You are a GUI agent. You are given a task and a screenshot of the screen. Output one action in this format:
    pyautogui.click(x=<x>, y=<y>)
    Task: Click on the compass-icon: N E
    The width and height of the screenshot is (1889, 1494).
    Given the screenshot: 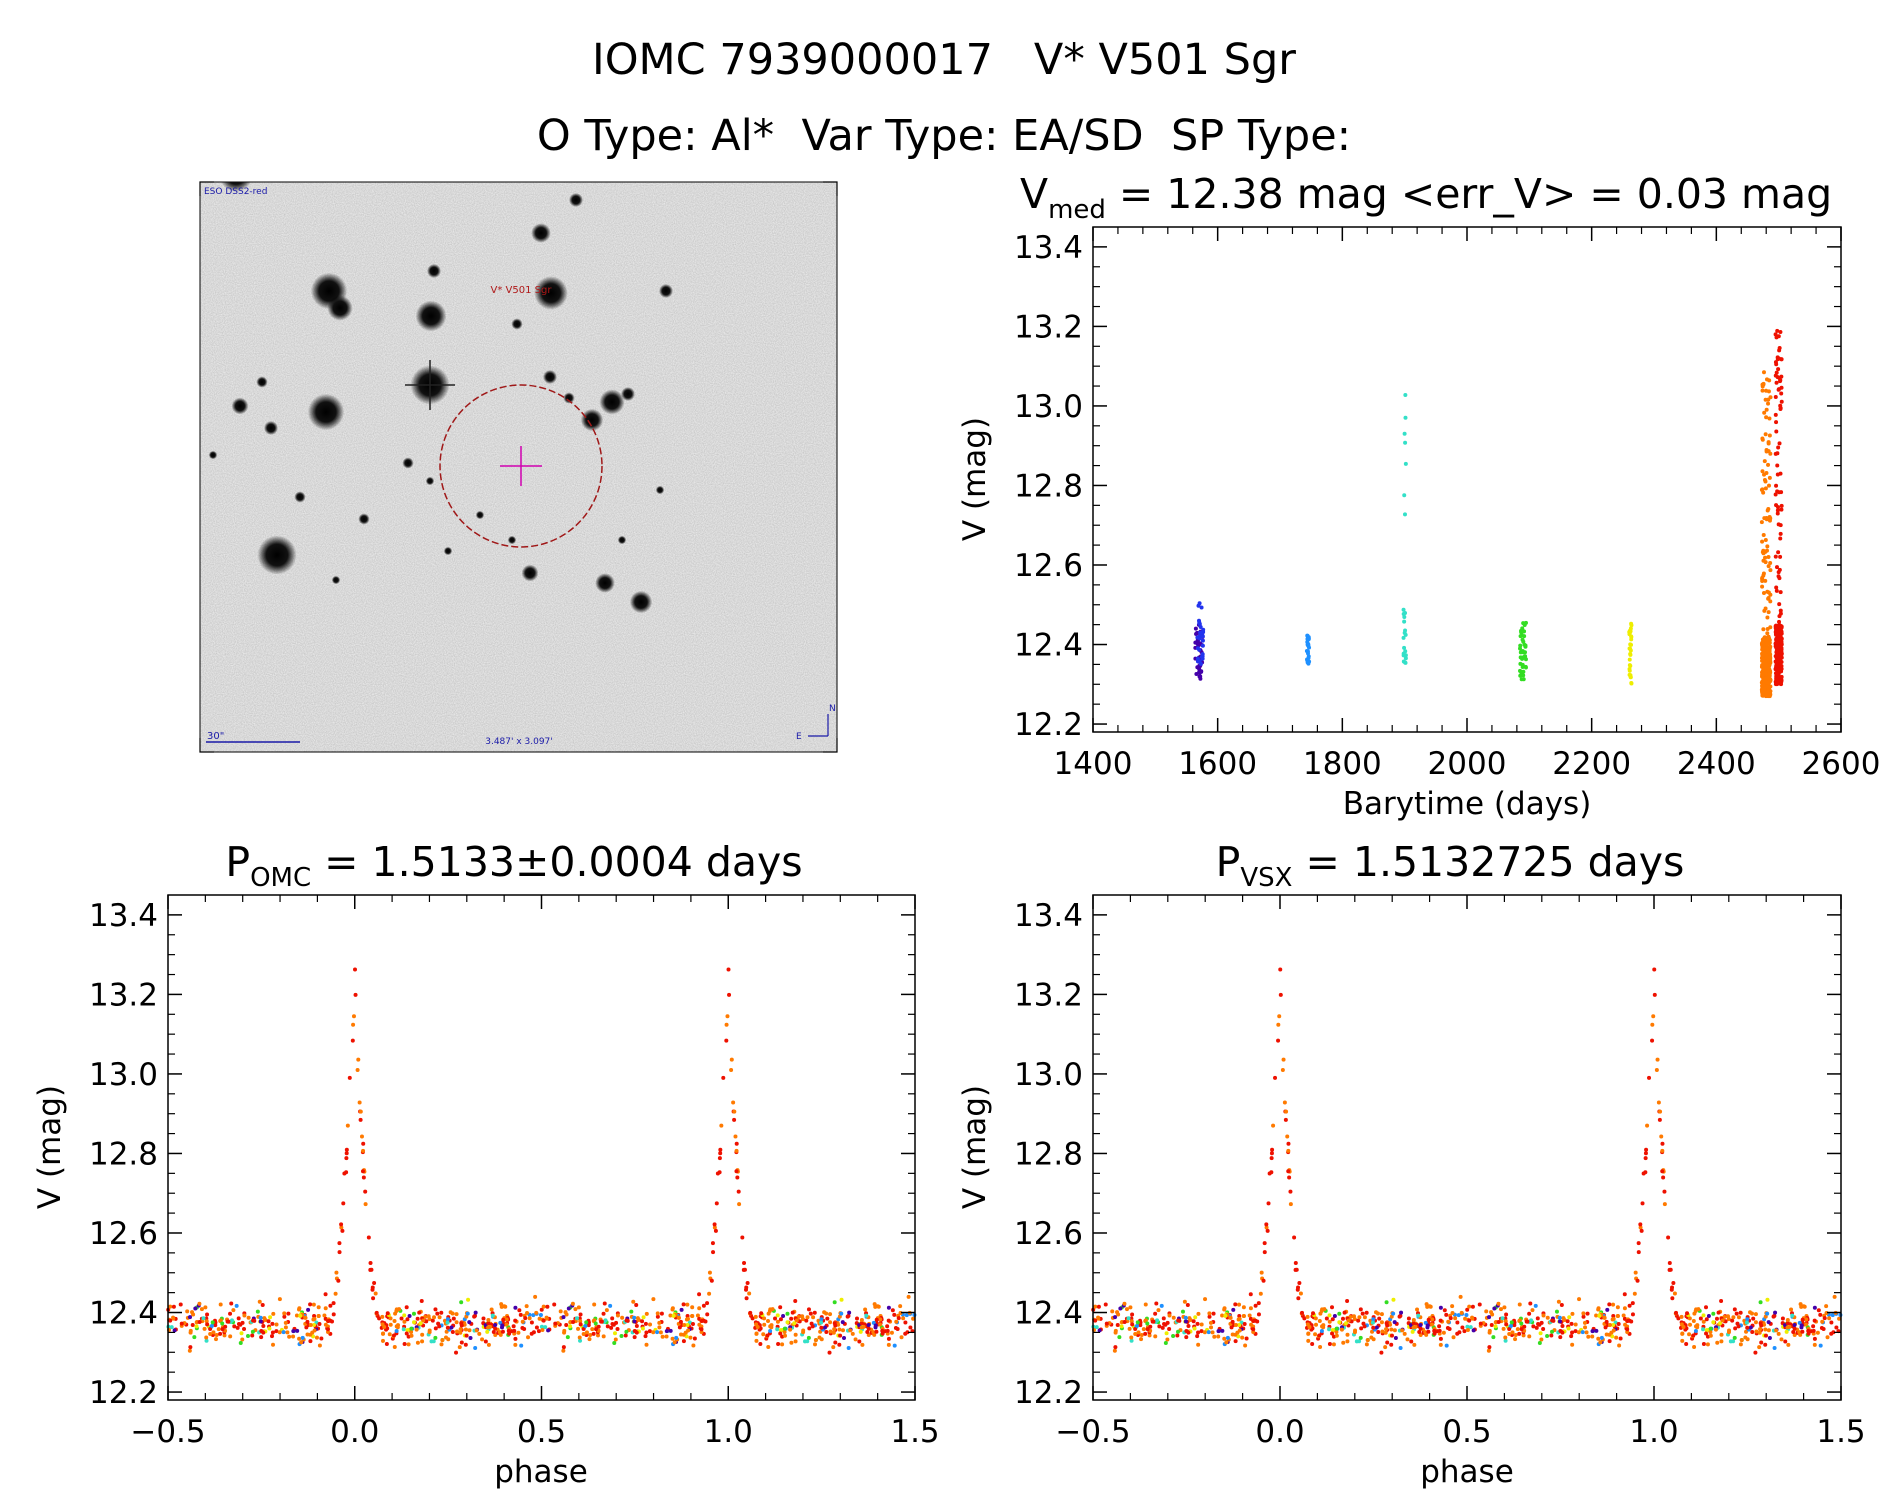 What is the action you would take?
    pyautogui.click(x=816, y=723)
    